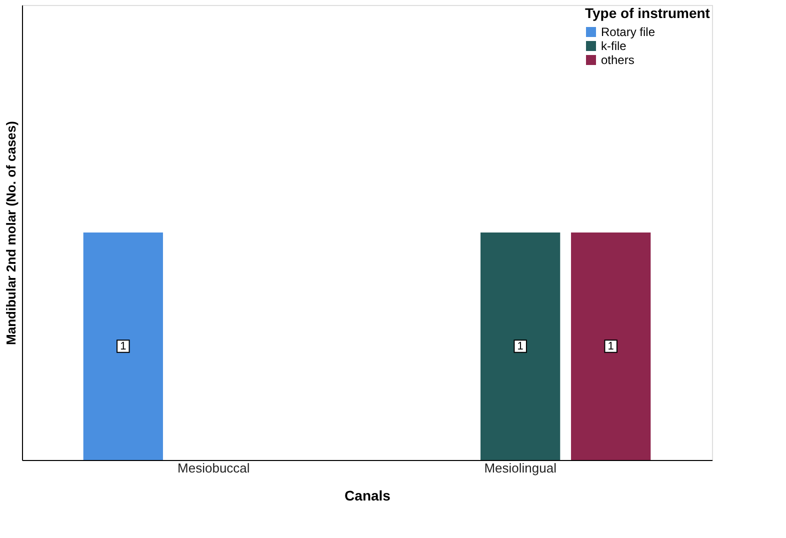  What do you see at coordinates (614, 46) in the screenshot?
I see `legend-label: k-file` at bounding box center [614, 46].